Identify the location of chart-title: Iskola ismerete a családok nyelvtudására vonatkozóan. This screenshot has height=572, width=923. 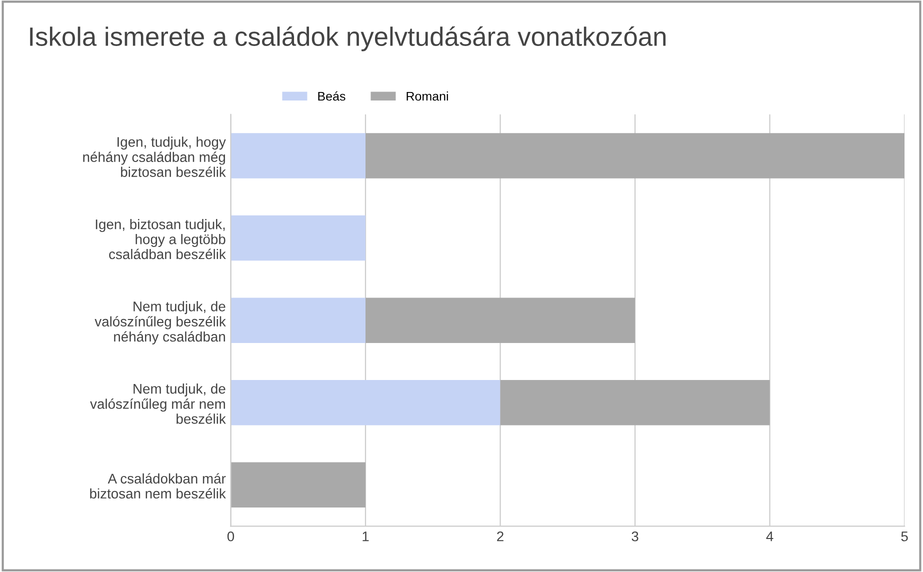
(348, 39).